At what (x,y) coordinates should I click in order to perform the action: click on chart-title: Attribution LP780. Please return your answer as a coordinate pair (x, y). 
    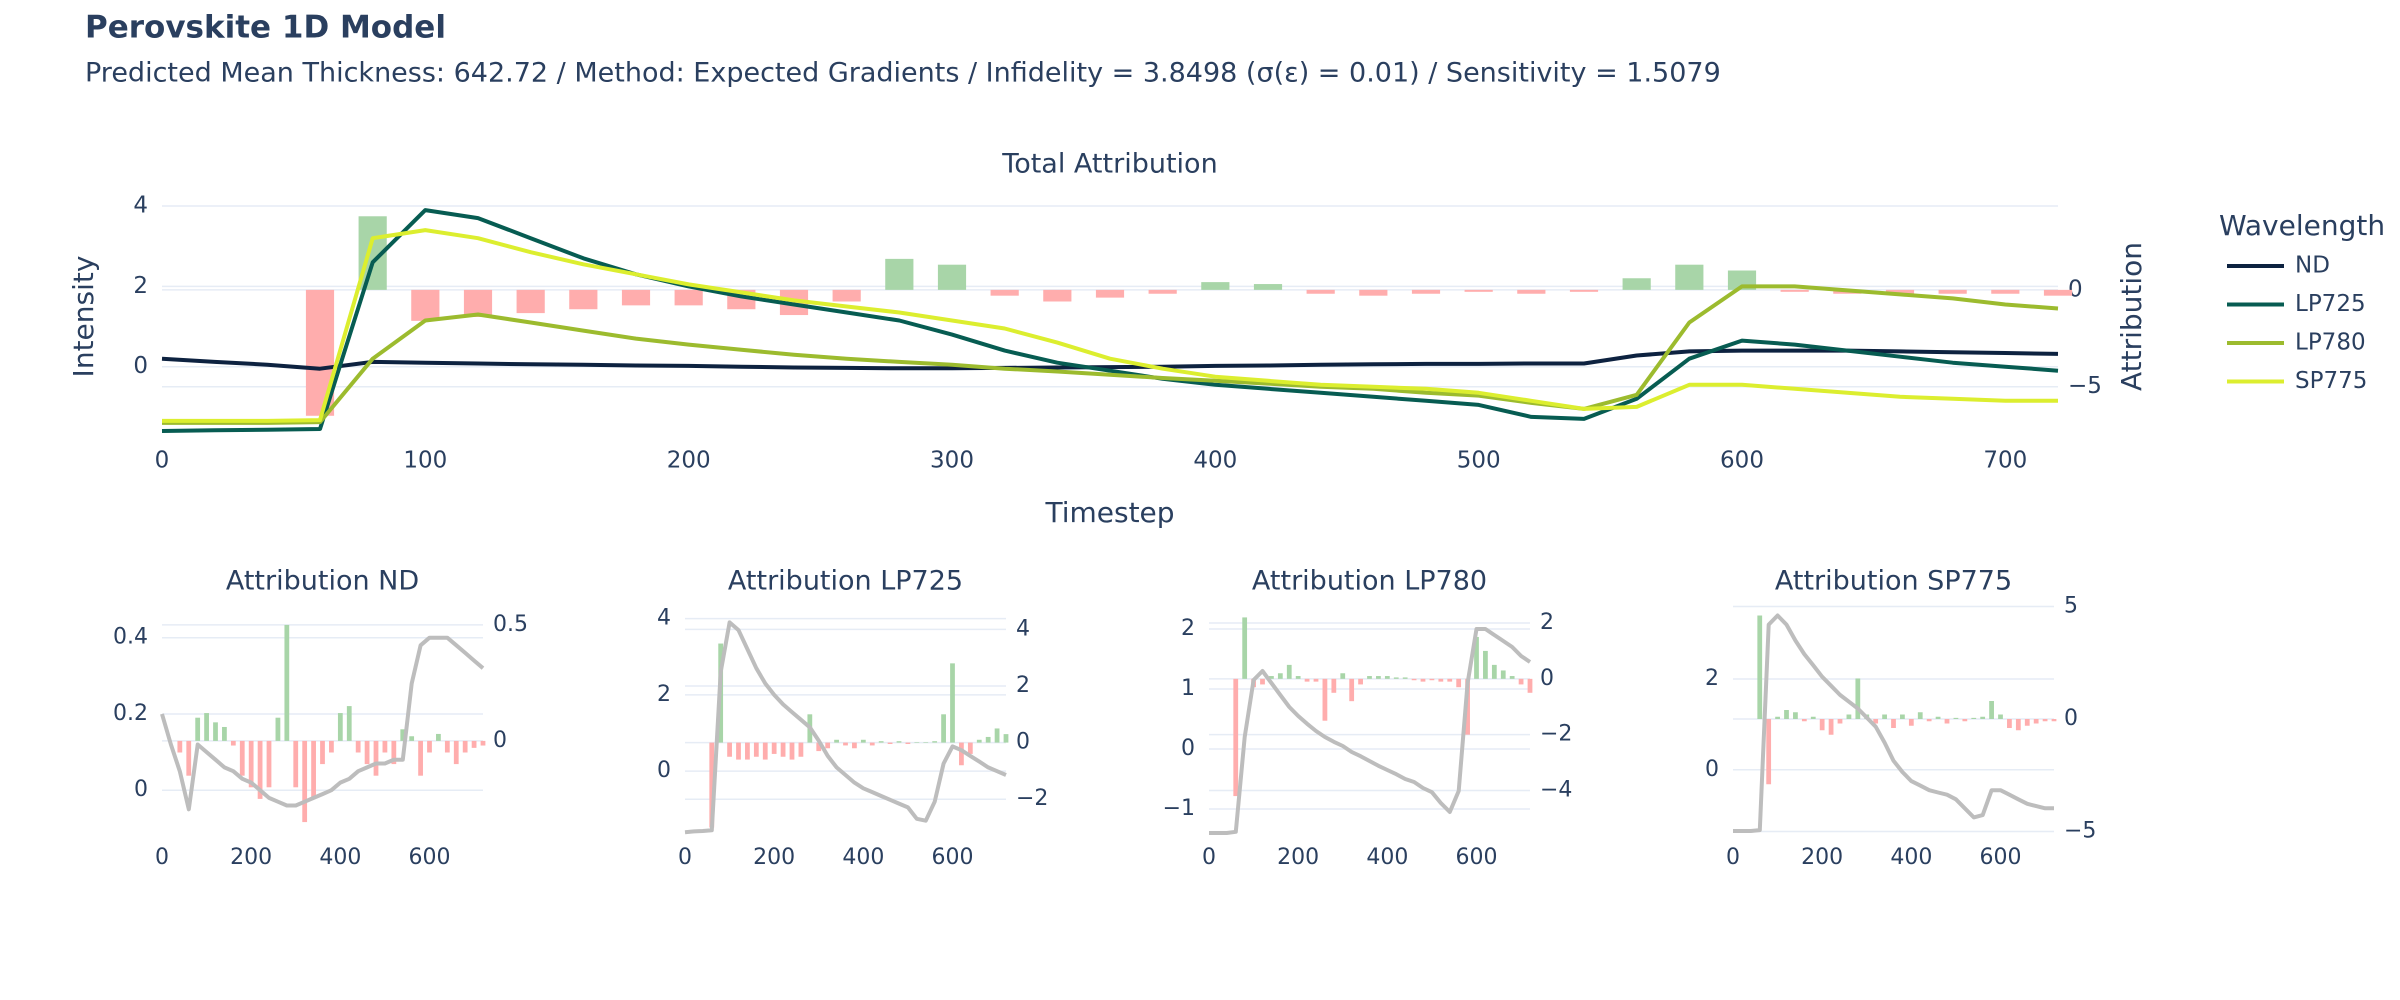
    Looking at the image, I should click on (1369, 581).